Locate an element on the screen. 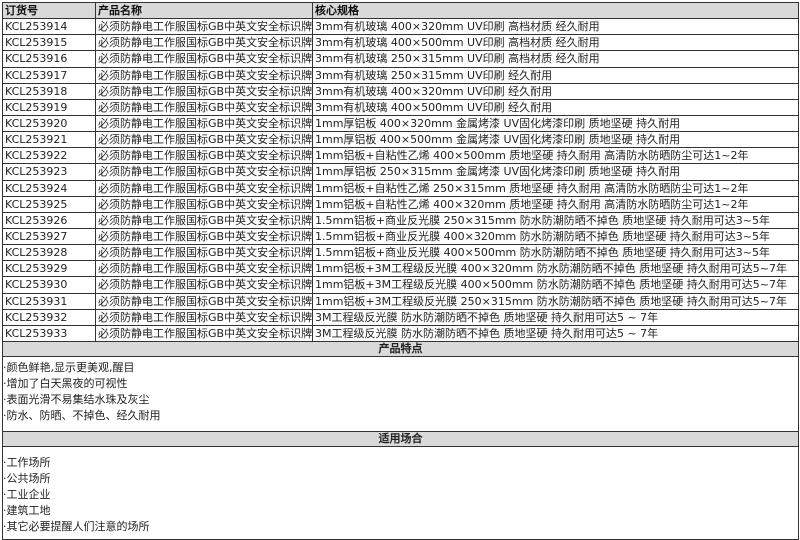  cell-core-spec: 3mm有机玻璃 250×315mm UV印刷 经久耐用 is located at coordinates (555, 75).